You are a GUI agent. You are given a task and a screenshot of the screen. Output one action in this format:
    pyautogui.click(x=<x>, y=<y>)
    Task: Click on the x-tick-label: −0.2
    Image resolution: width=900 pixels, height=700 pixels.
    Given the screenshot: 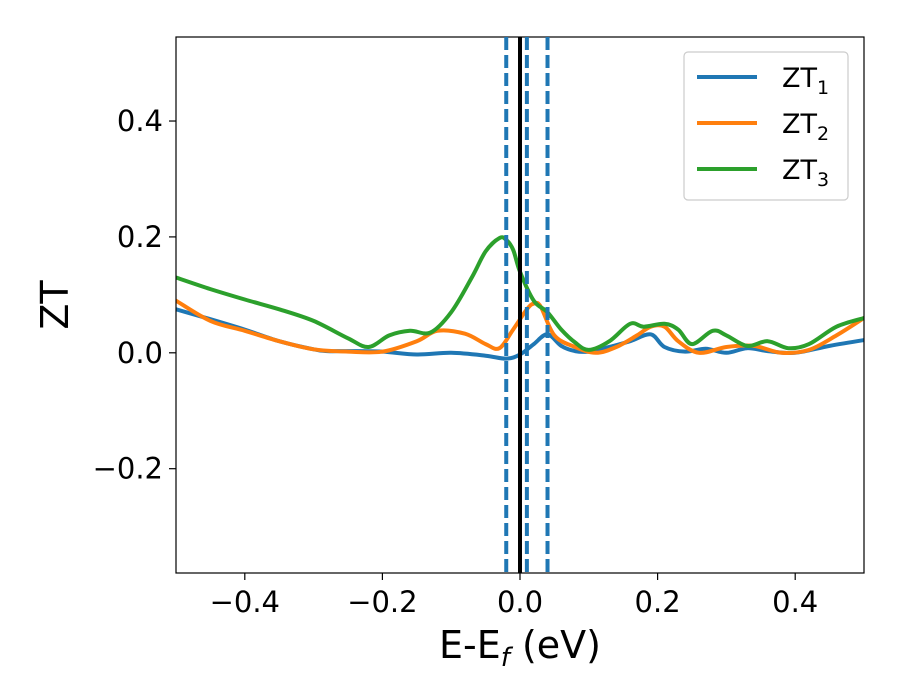 What is the action you would take?
    pyautogui.click(x=382, y=602)
    